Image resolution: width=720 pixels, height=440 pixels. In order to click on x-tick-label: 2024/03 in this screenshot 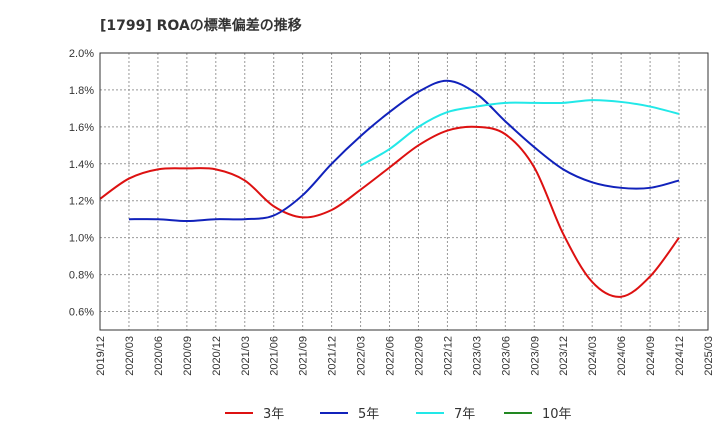, I will do `click(593, 356)`.